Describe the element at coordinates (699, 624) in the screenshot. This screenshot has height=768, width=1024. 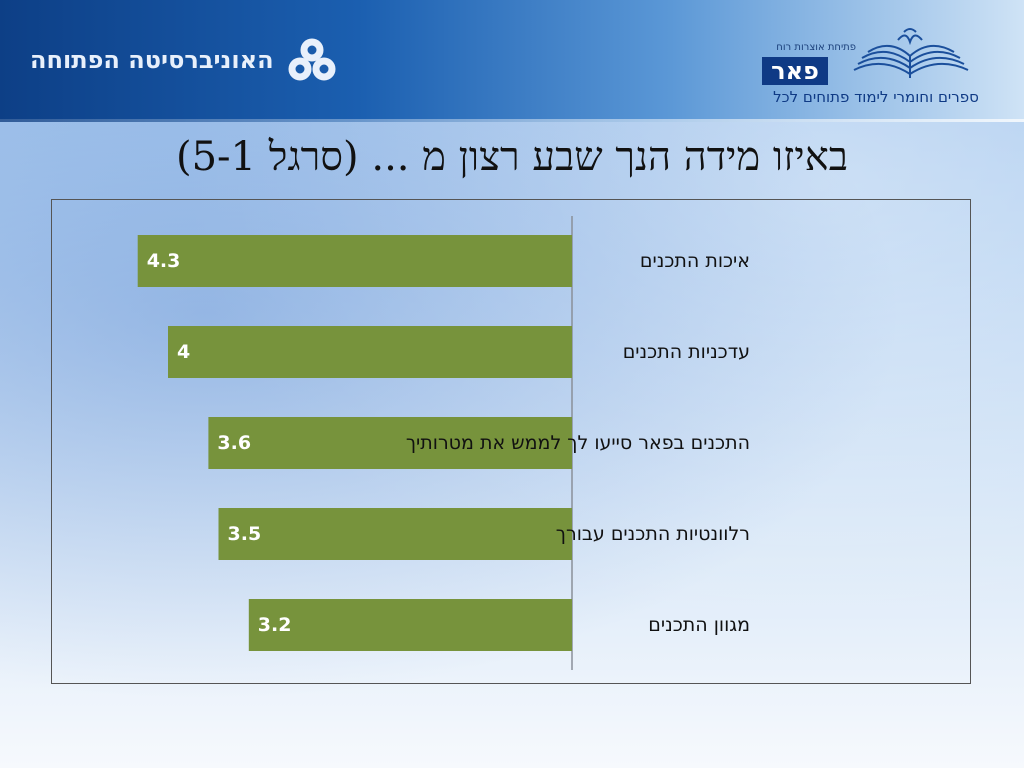
I see `category-label: מגוון התכנים` at that location.